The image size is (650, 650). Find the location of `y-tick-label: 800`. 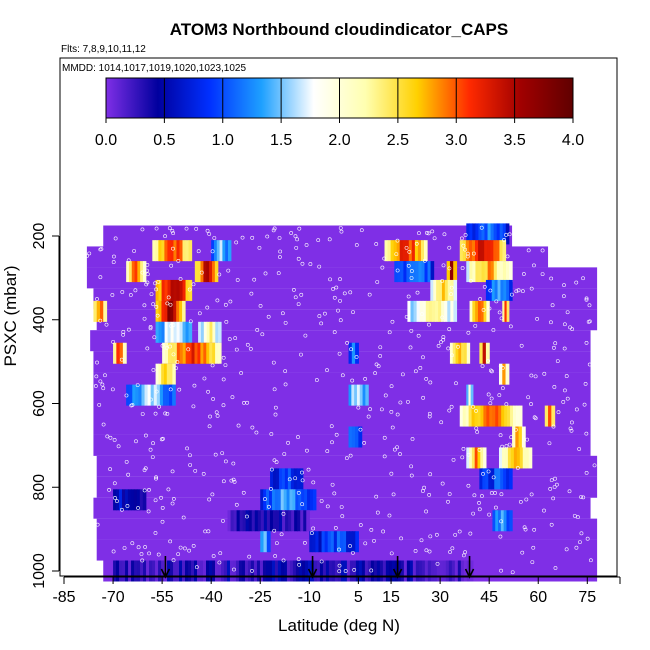

y-tick-label: 800 is located at coordinates (39, 487).